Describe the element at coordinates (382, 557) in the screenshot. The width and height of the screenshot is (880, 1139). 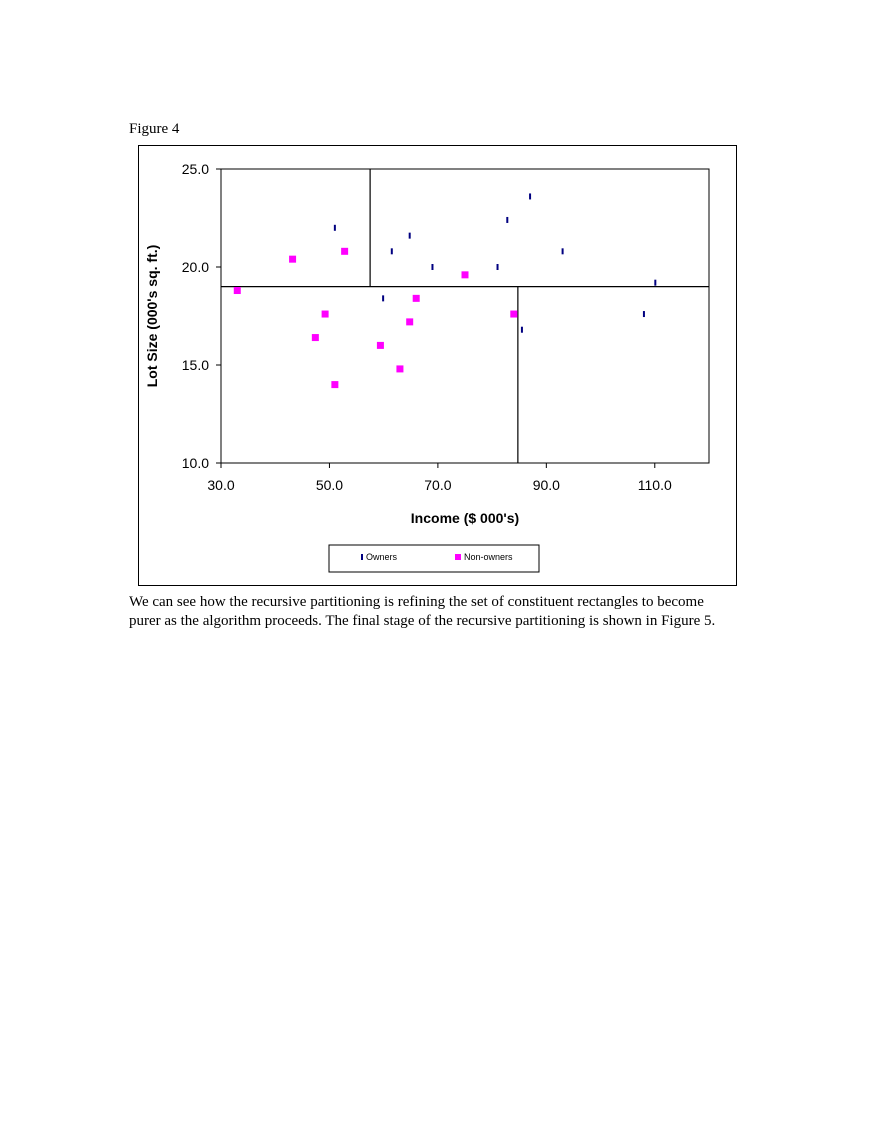
I see `legend-owners-label: Owners` at that location.